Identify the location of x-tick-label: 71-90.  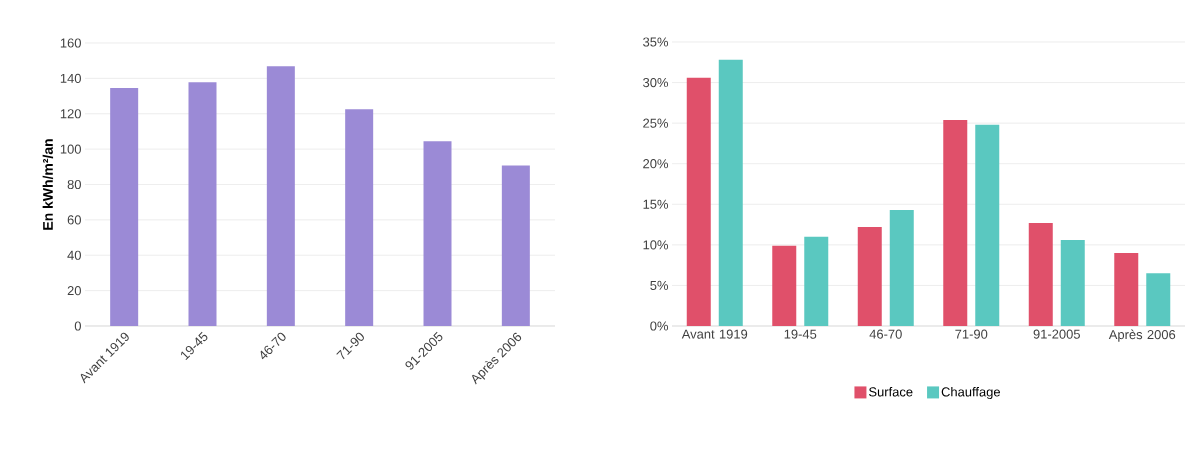
(971, 334).